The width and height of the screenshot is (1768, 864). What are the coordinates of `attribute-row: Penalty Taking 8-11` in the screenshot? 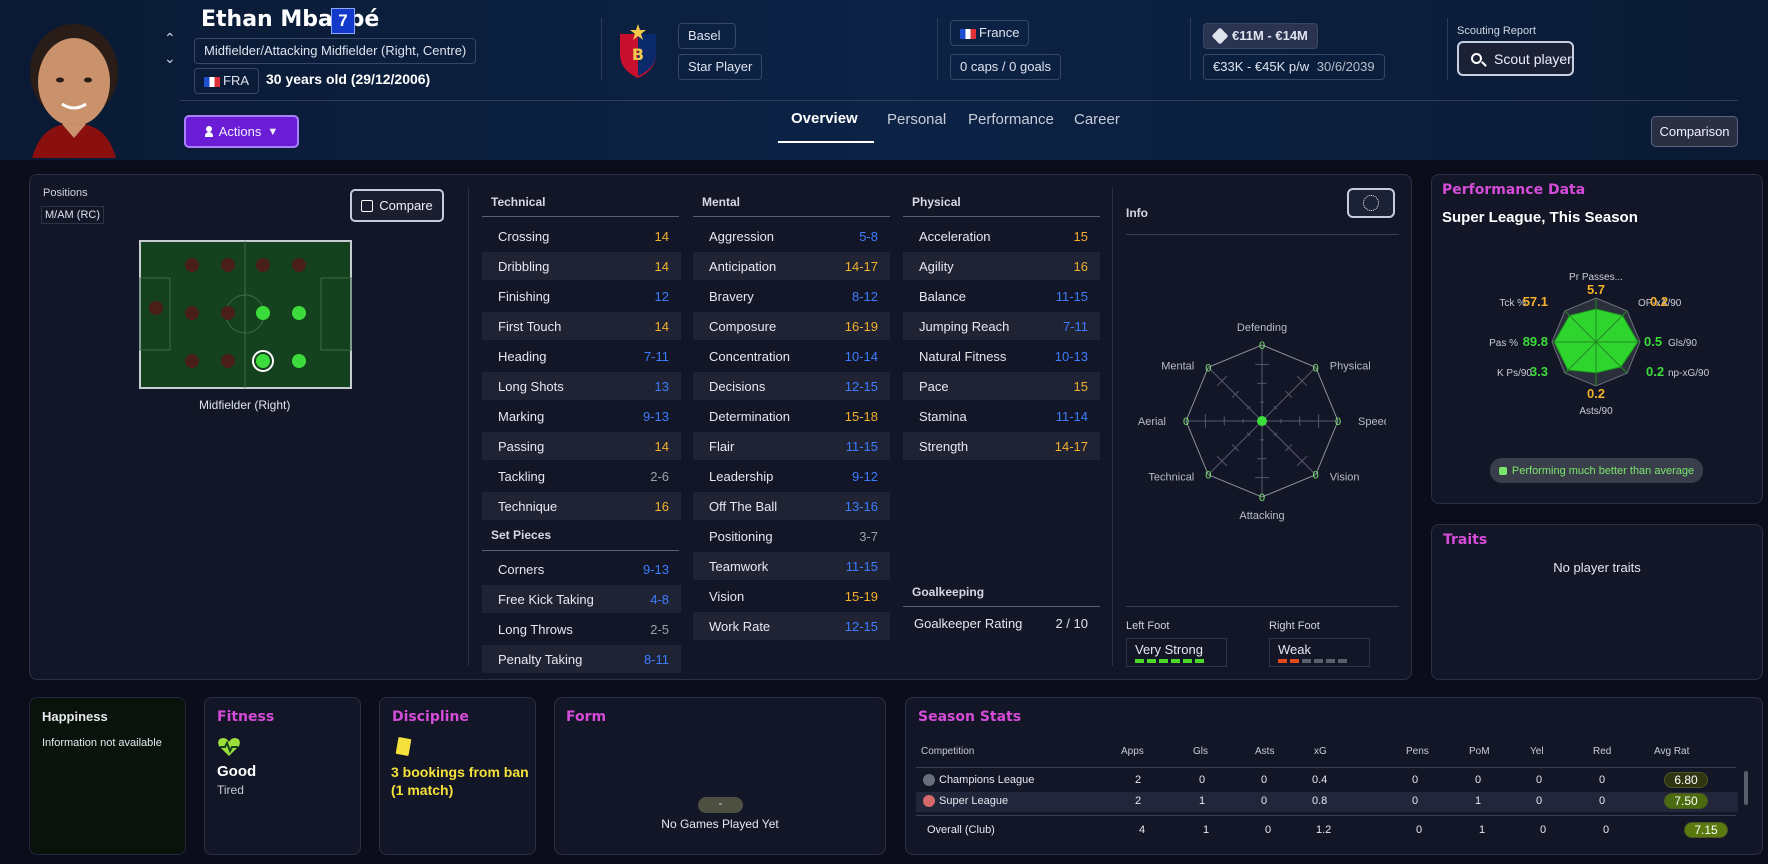 It's located at (581, 659).